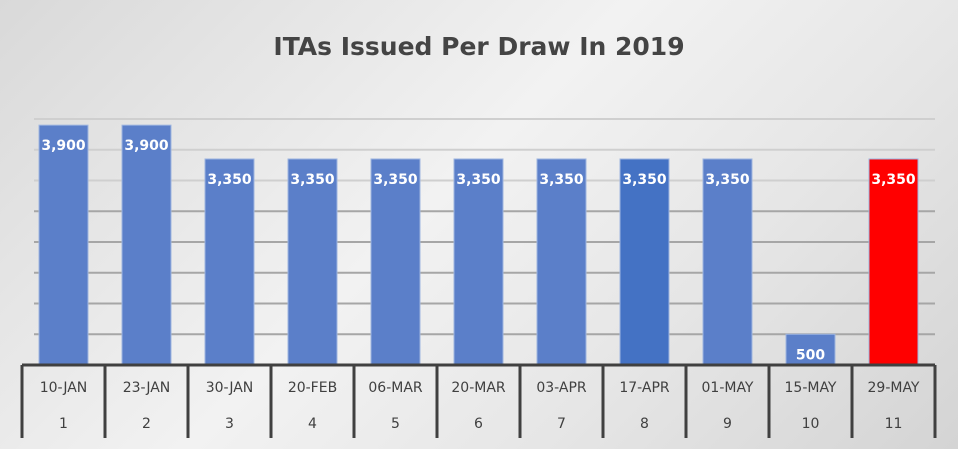 The width and height of the screenshot is (958, 449). I want to click on draw-number-label: 7, so click(561, 424).